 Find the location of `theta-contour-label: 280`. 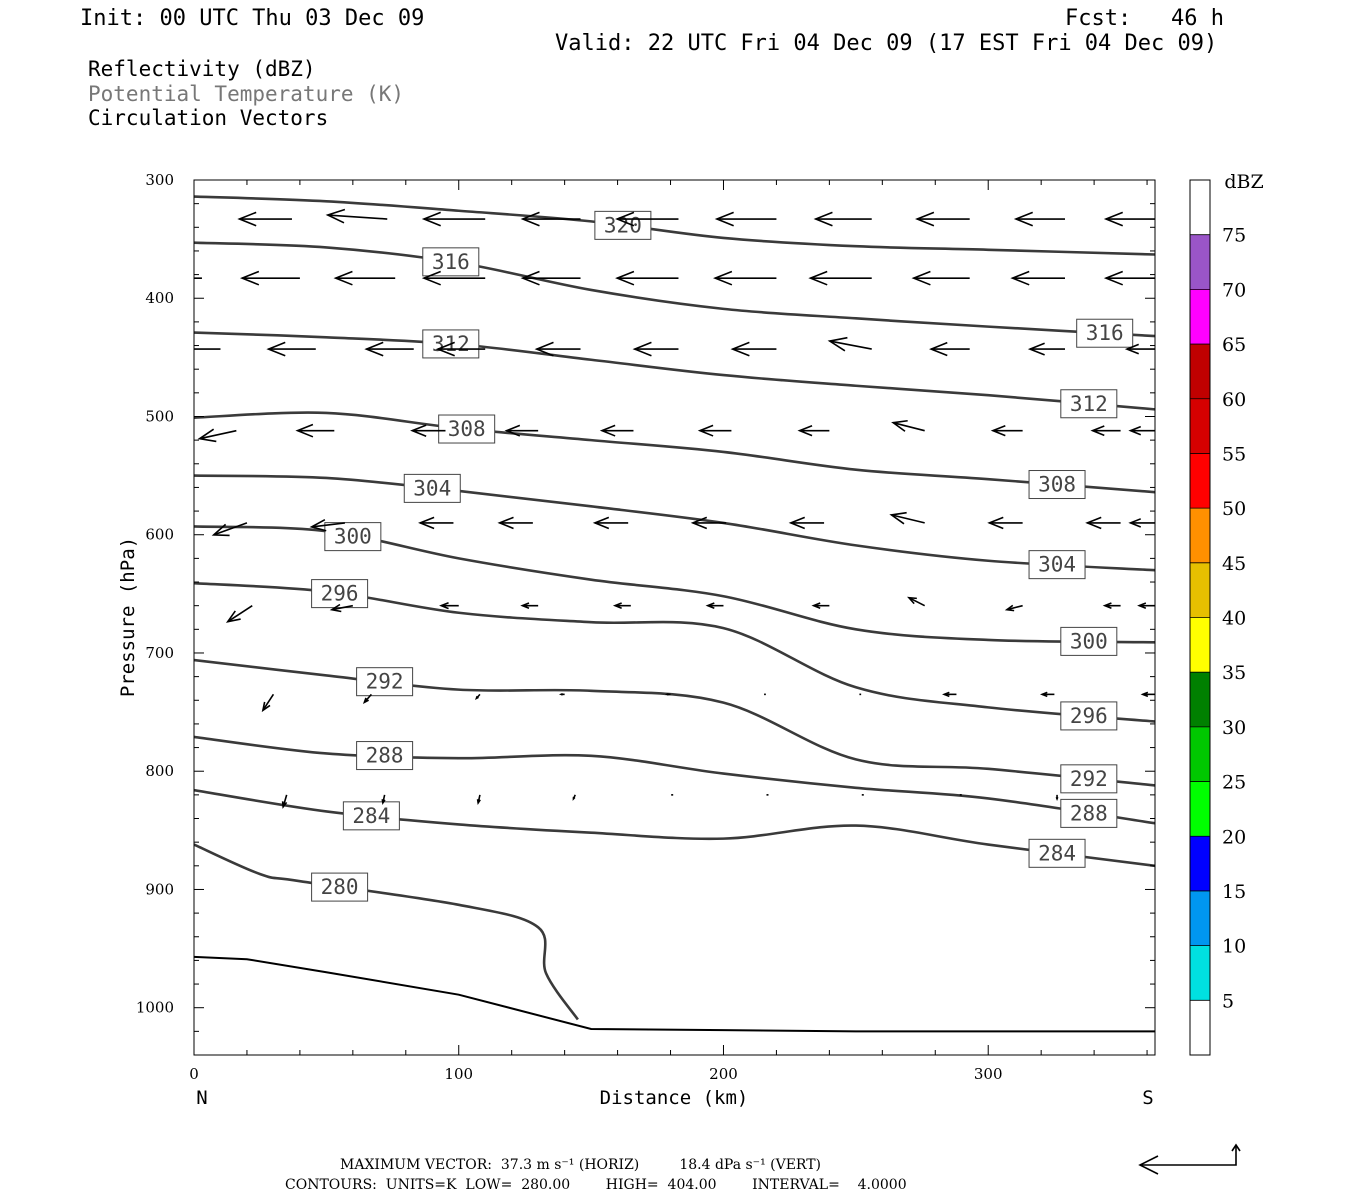

theta-contour-label: 280 is located at coordinates (340, 887).